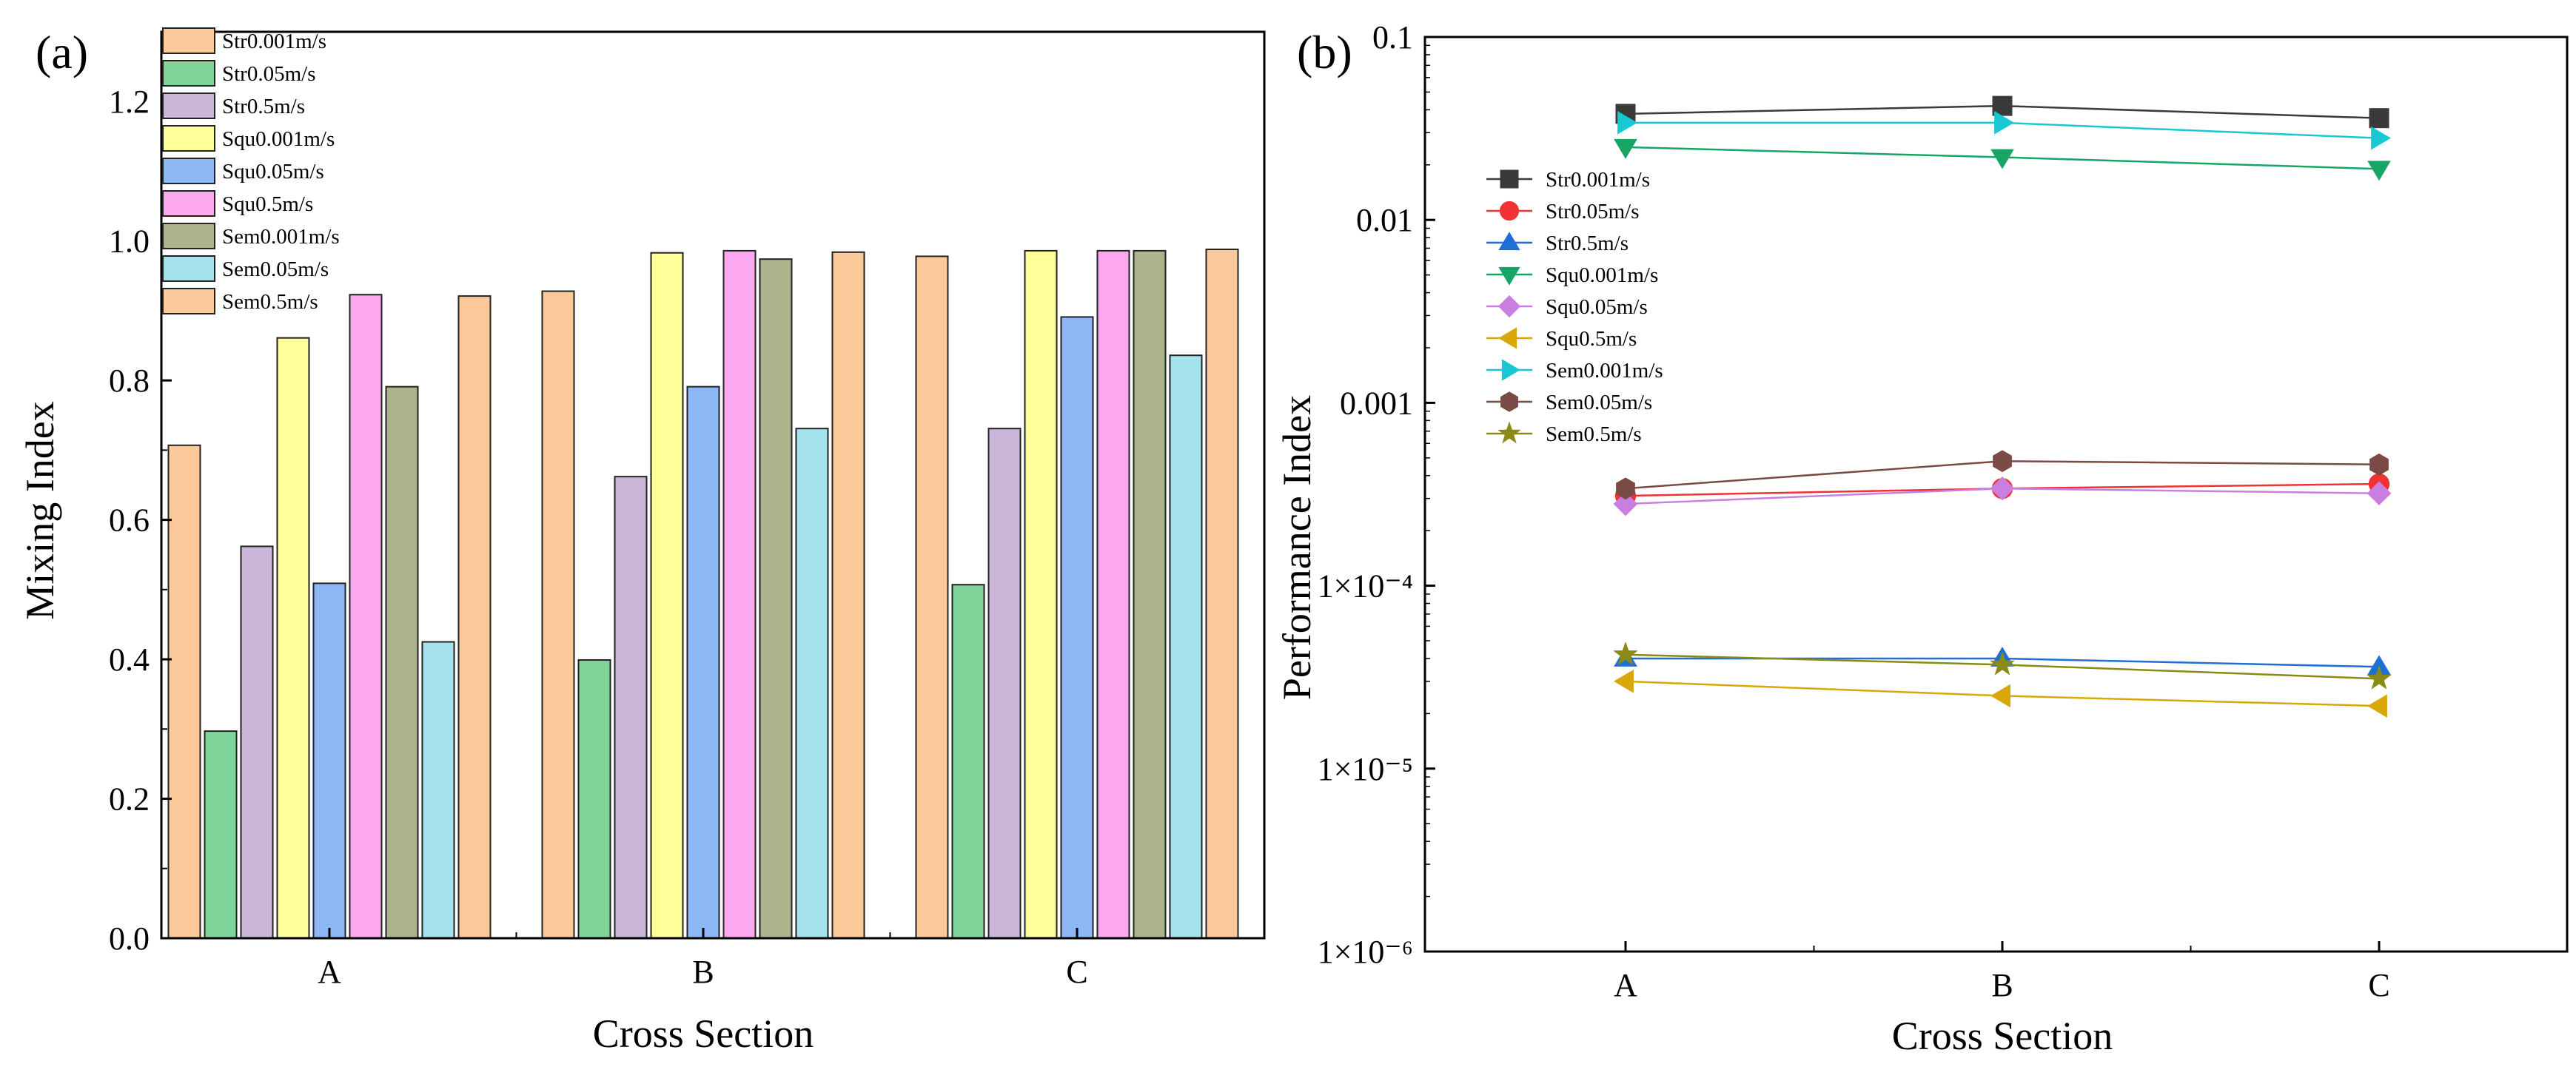 Image resolution: width=2576 pixels, height=1081 pixels. What do you see at coordinates (129, 799) in the screenshot?
I see `y-tick-label: 0.2` at bounding box center [129, 799].